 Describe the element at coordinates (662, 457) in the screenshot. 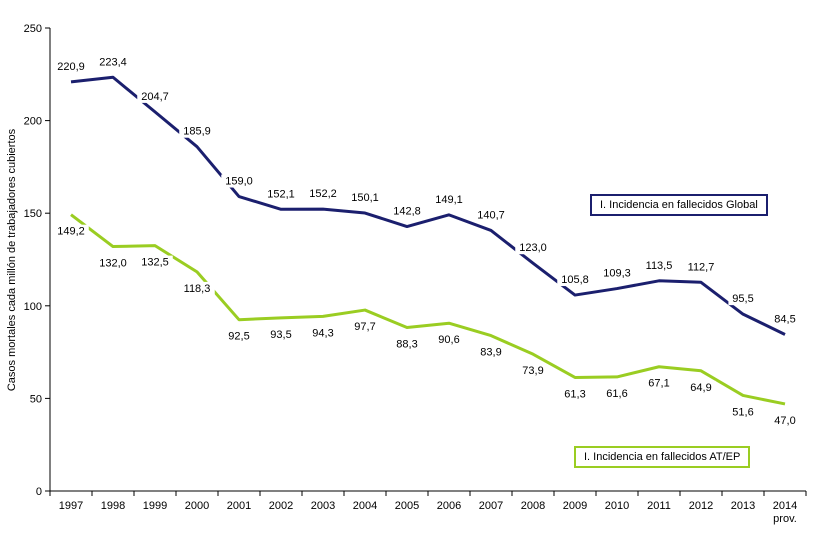

I see `legend-atep-series: I. Incidencia en fallecidos AT/EP` at that location.